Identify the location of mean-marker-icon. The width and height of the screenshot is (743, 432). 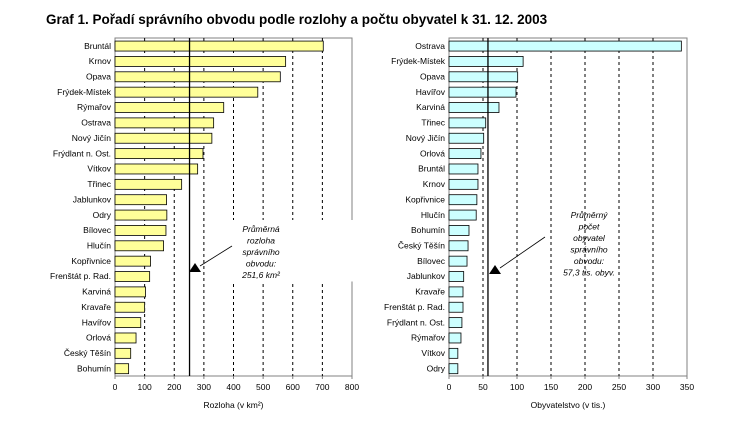
(495, 269).